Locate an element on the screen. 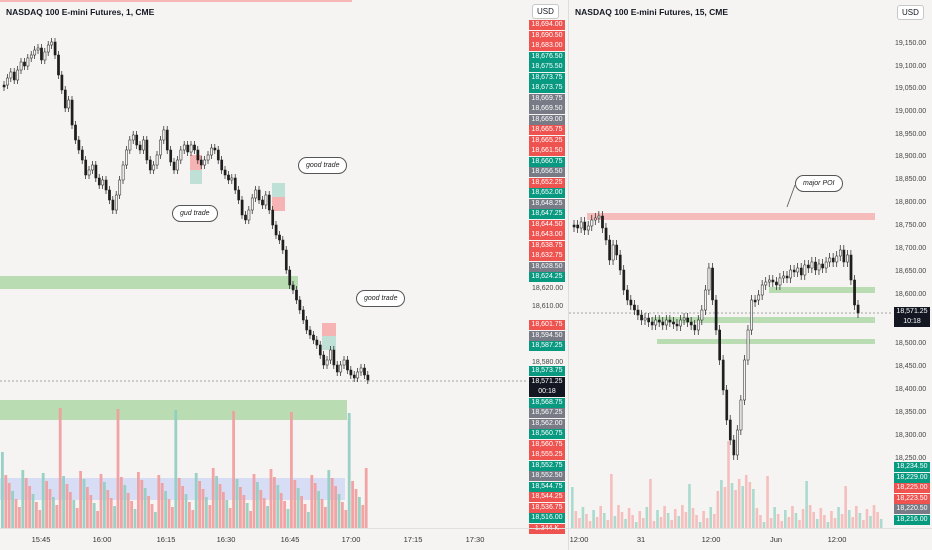 Image resolution: width=932 pixels, height=550 pixels. left-price-tag: 18,573.75 is located at coordinates (547, 371).